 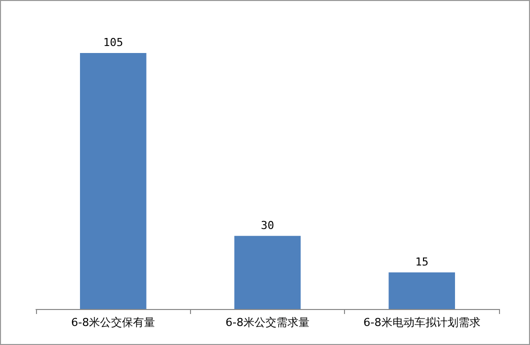 I want to click on data-label: 105, so click(x=113, y=42).